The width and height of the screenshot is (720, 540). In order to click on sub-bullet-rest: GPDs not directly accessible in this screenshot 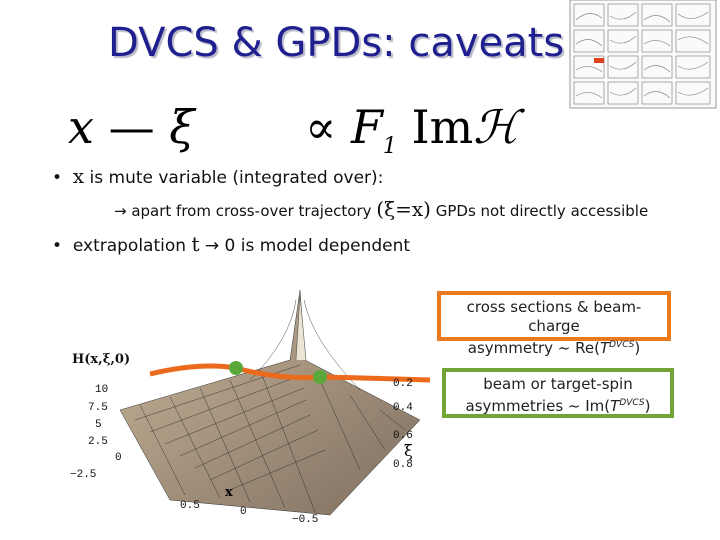, I will do `click(539, 211)`.